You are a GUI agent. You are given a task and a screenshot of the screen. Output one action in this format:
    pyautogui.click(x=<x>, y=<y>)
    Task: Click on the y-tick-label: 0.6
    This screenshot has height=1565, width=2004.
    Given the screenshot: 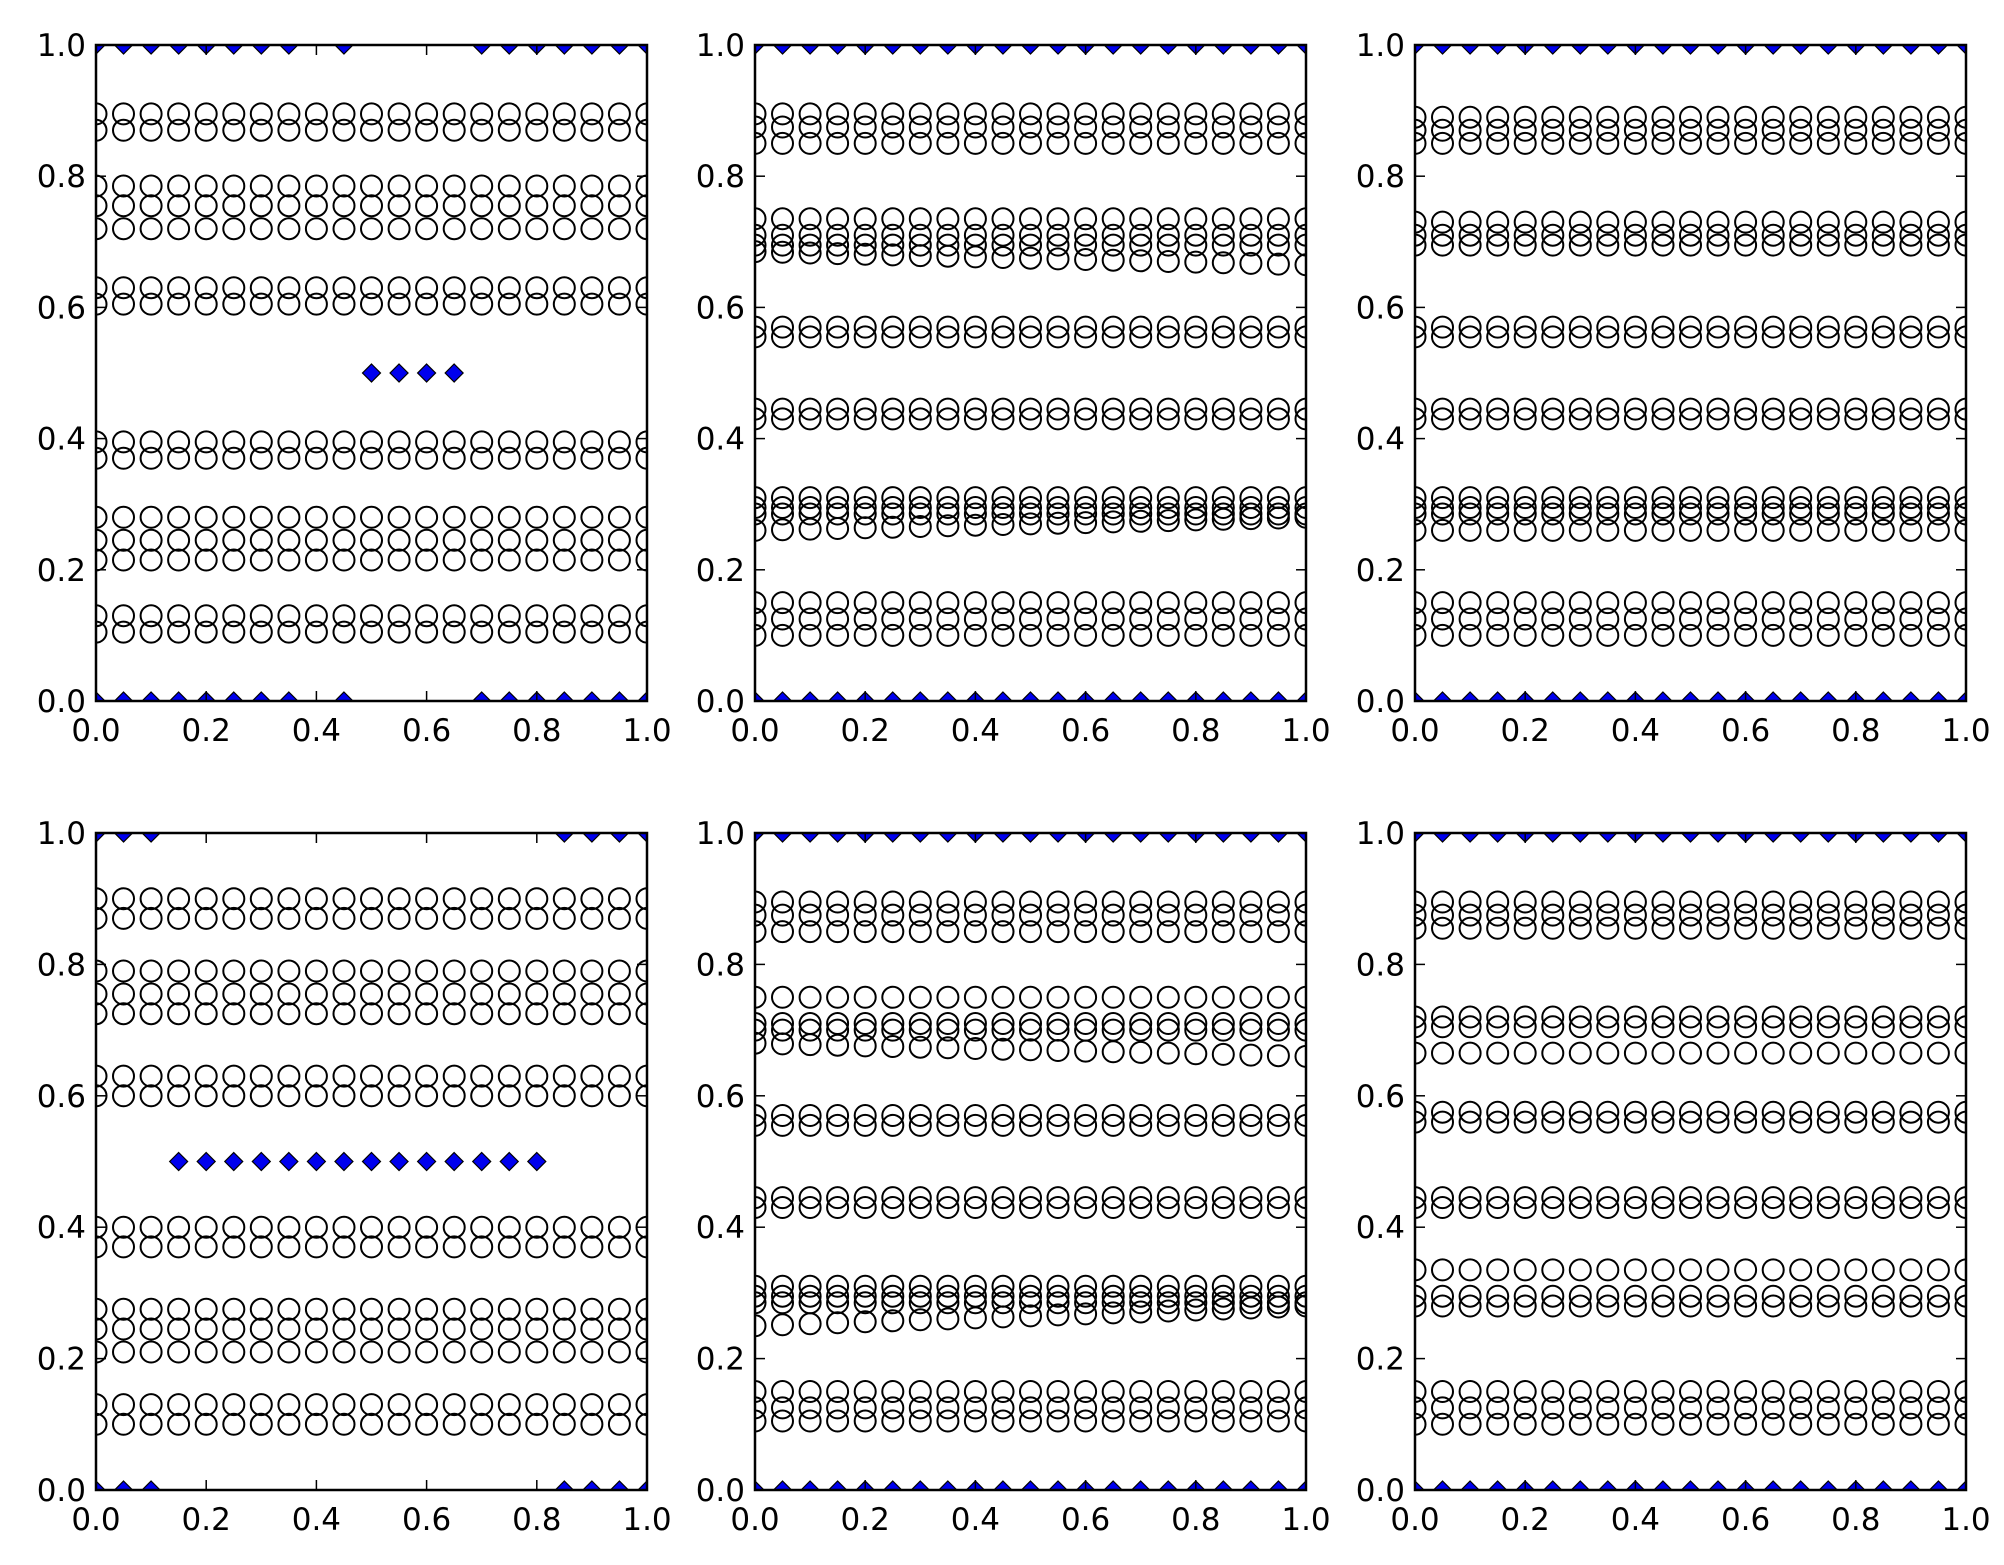 What is the action you would take?
    pyautogui.click(x=720, y=1097)
    